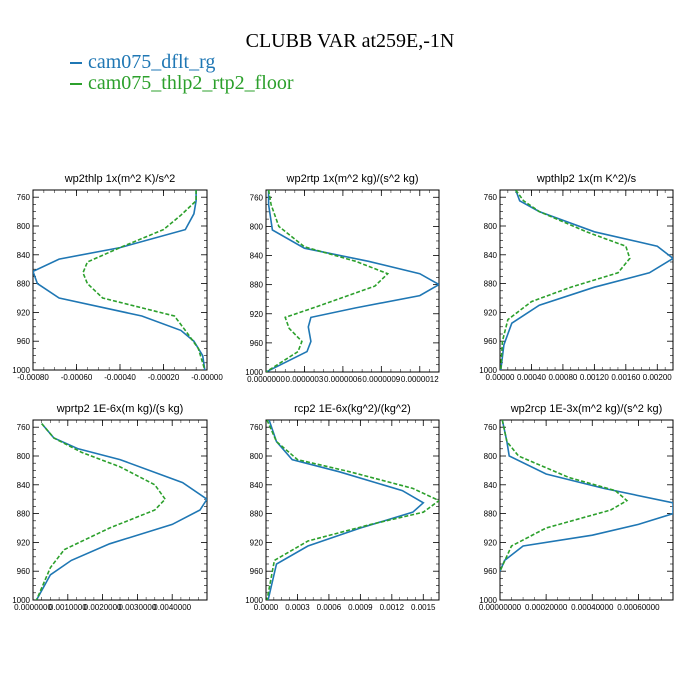  What do you see at coordinates (586, 409) in the screenshot?
I see `chart-title: wp2rcp 1E-3x(m^2 kg)/(s^2 kg)` at bounding box center [586, 409].